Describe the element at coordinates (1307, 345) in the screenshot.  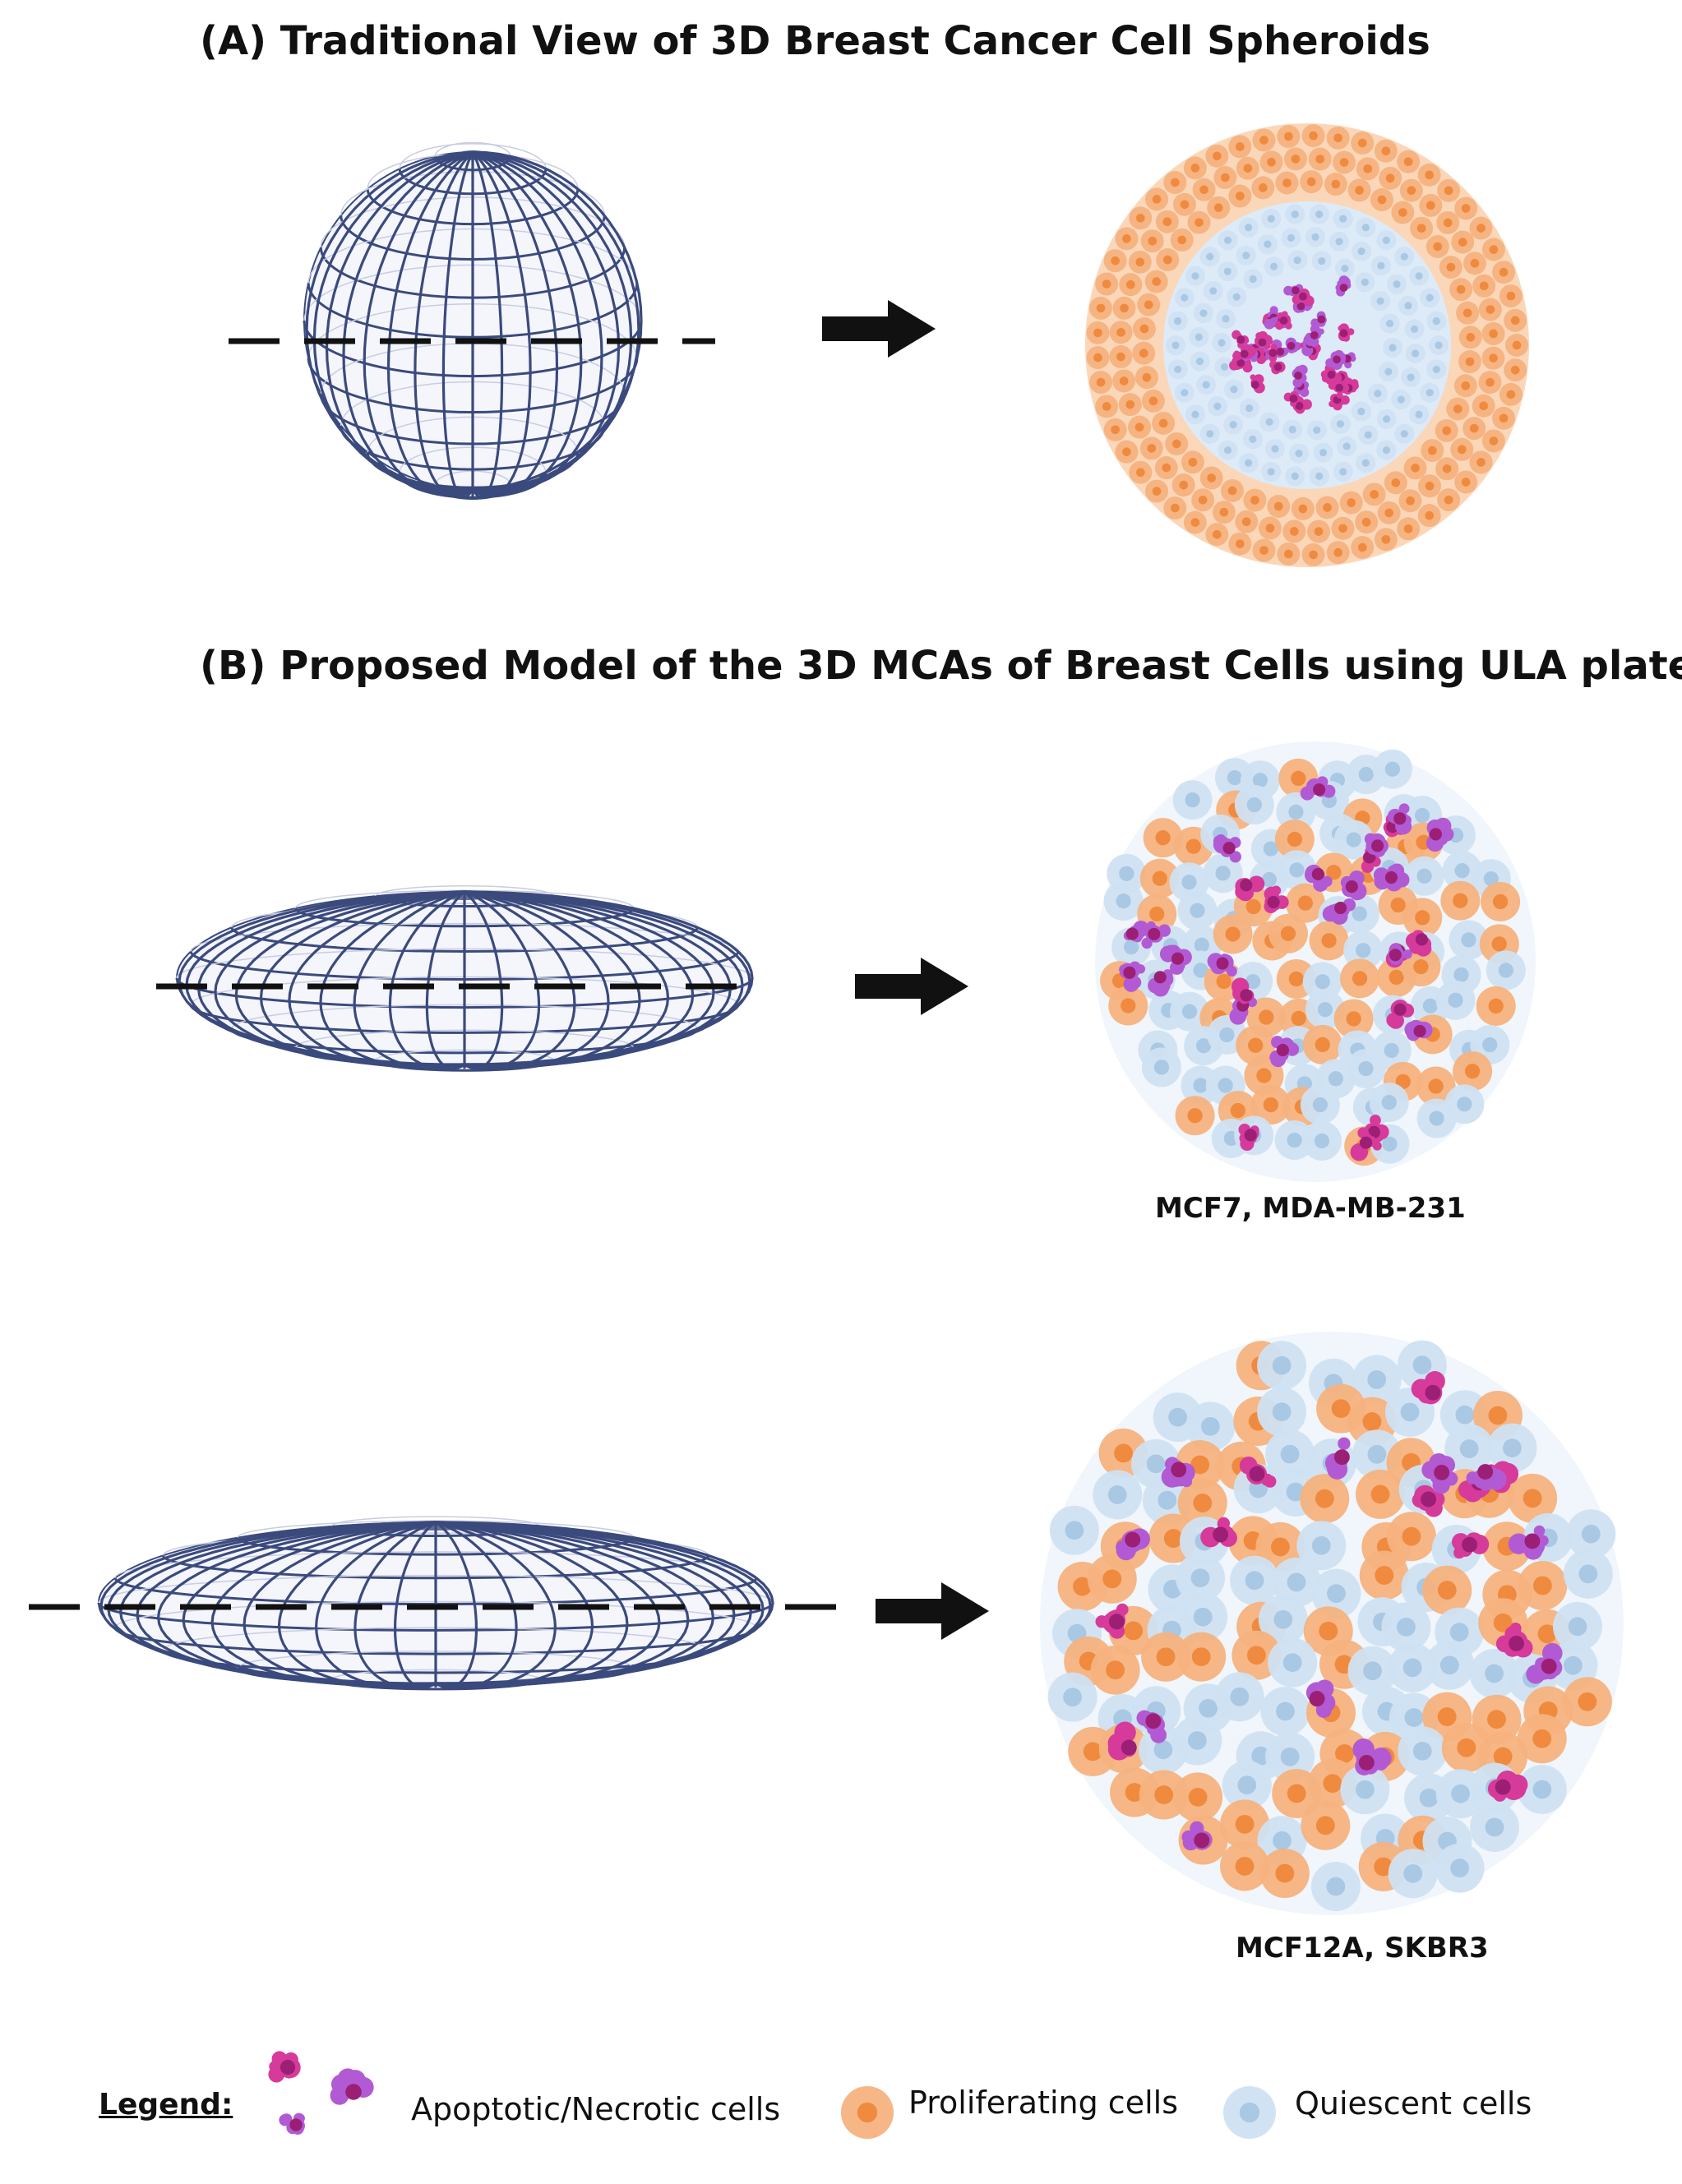
I see `spheroid-layered-icon` at that location.